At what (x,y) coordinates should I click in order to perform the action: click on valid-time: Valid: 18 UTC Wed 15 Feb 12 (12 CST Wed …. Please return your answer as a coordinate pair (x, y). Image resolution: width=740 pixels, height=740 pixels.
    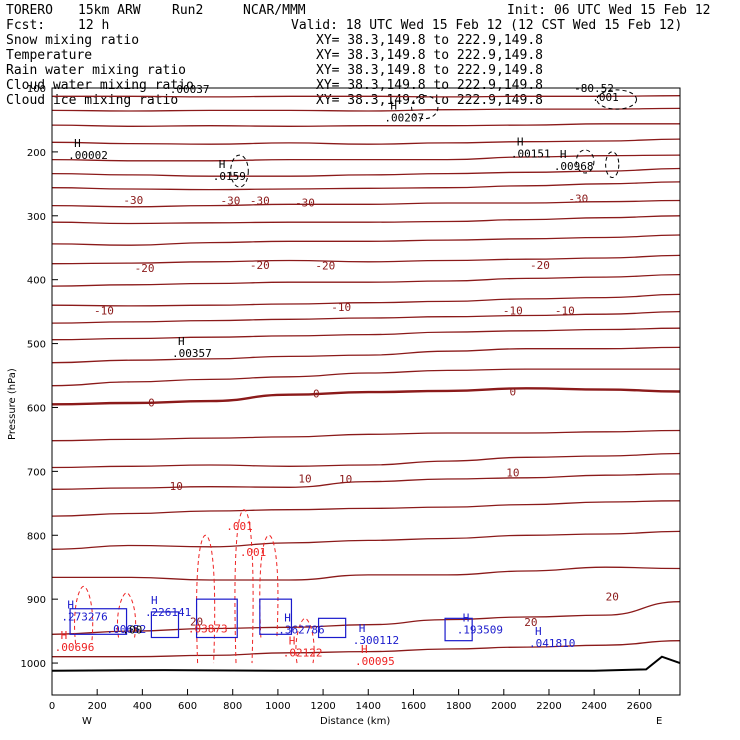
    Looking at the image, I should click on (486, 25).